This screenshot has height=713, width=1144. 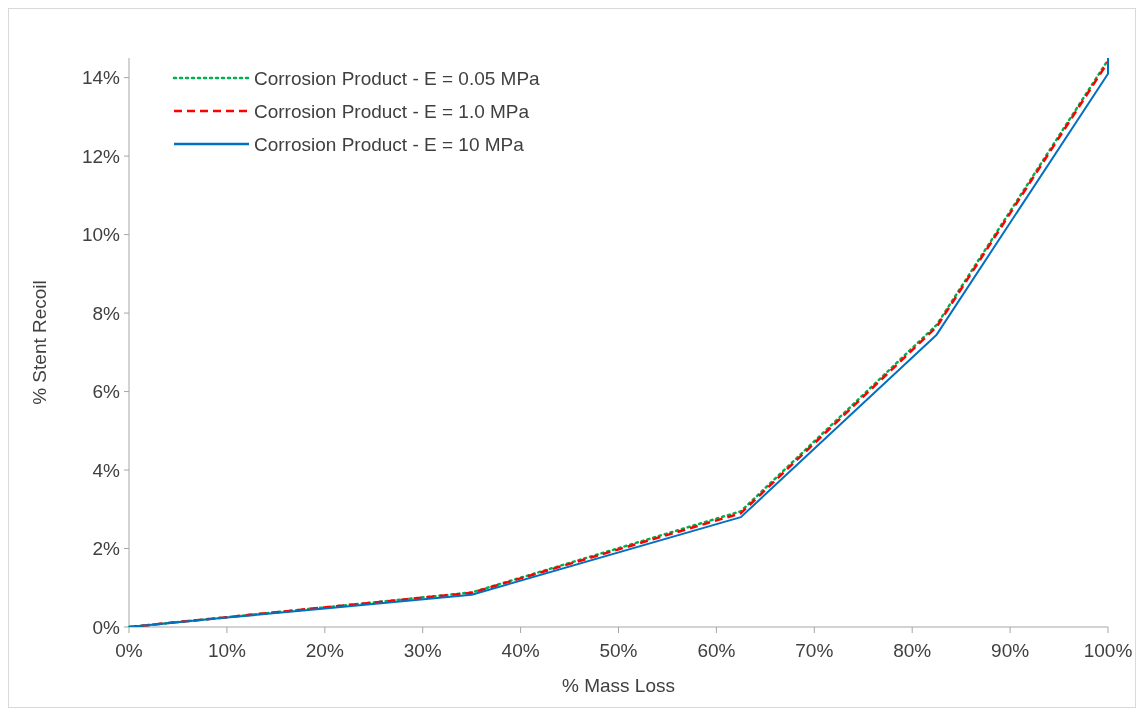 I want to click on x-tick-label: 70%, so click(x=814, y=650).